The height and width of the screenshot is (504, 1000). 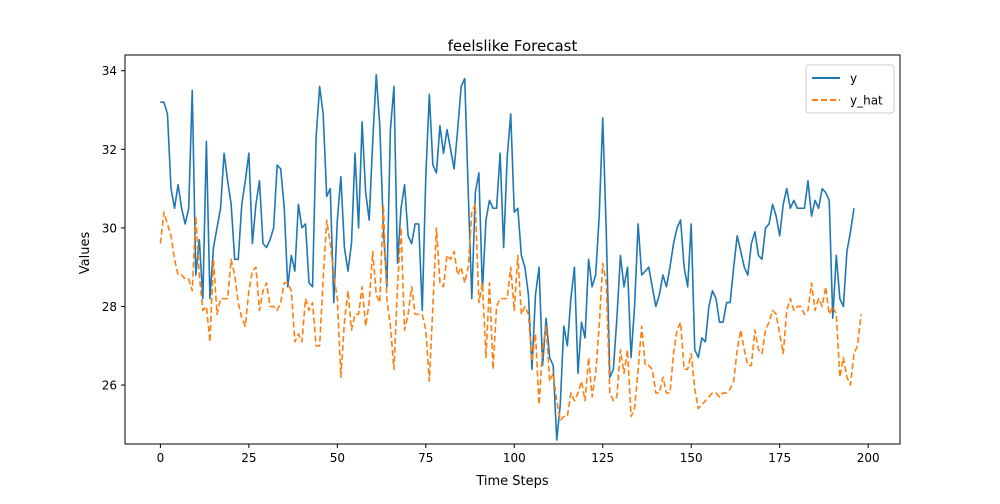 I want to click on y-tick-label: 34, so click(x=109, y=71).